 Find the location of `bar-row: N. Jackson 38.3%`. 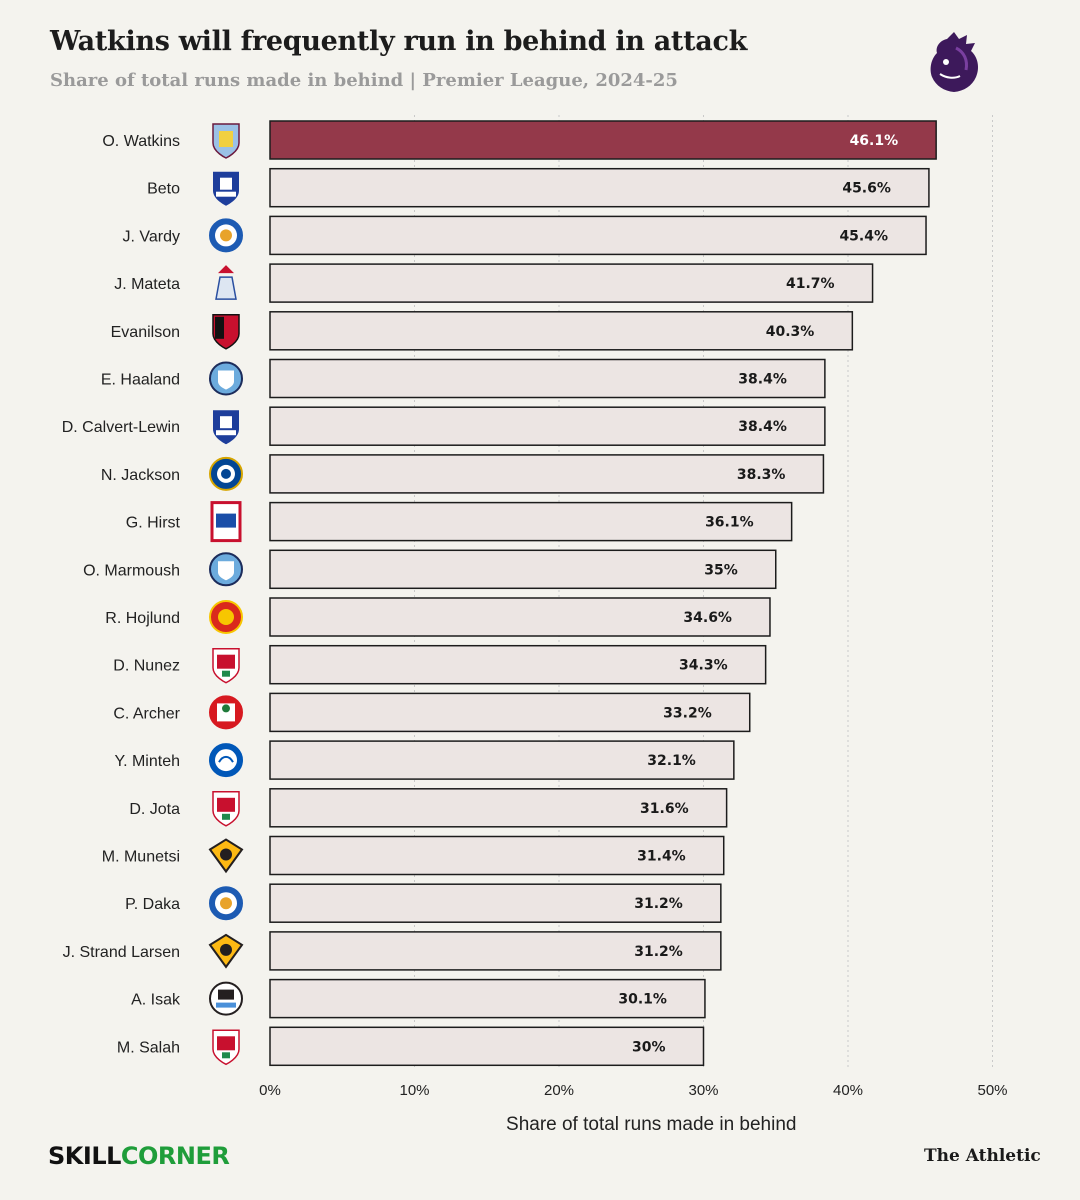

bar-row: N. Jackson 38.3% is located at coordinates (463, 474).